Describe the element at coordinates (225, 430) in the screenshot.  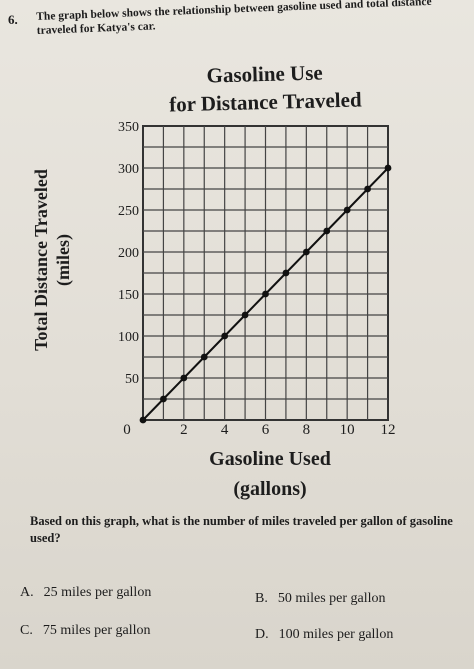
I see `x-tick-label: 4` at that location.